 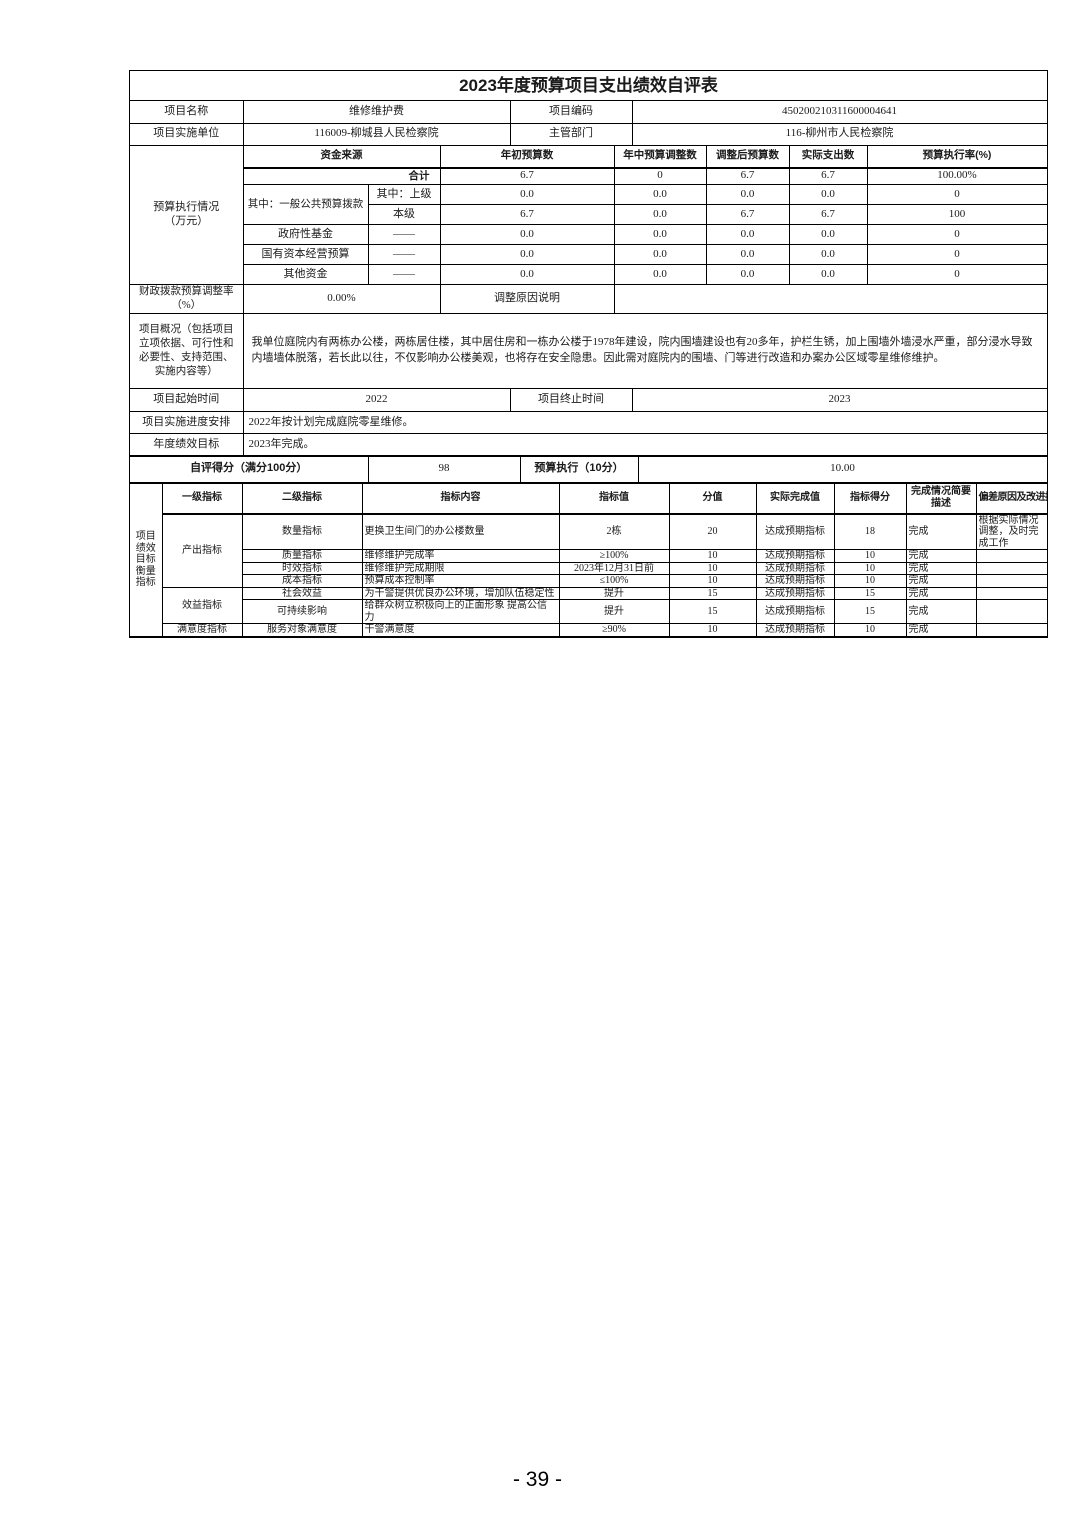 What do you see at coordinates (1012, 499) in the screenshot?
I see `deviation-header: 偏差原因及改进措施` at bounding box center [1012, 499].